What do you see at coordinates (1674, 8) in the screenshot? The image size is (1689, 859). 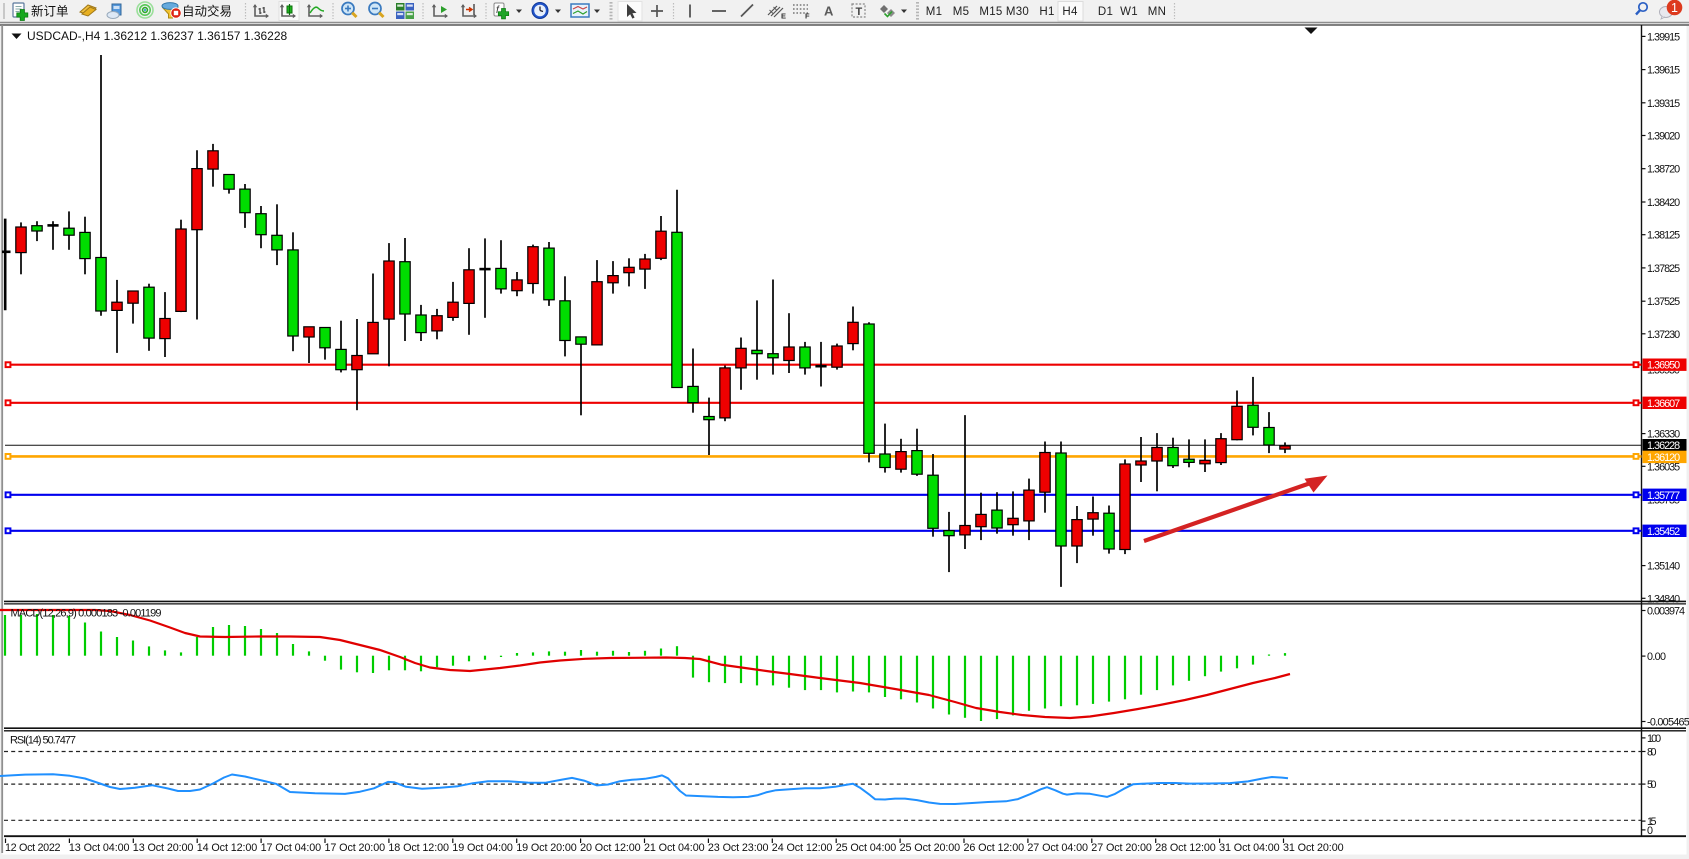 I see `svg-text: 1` at bounding box center [1674, 8].